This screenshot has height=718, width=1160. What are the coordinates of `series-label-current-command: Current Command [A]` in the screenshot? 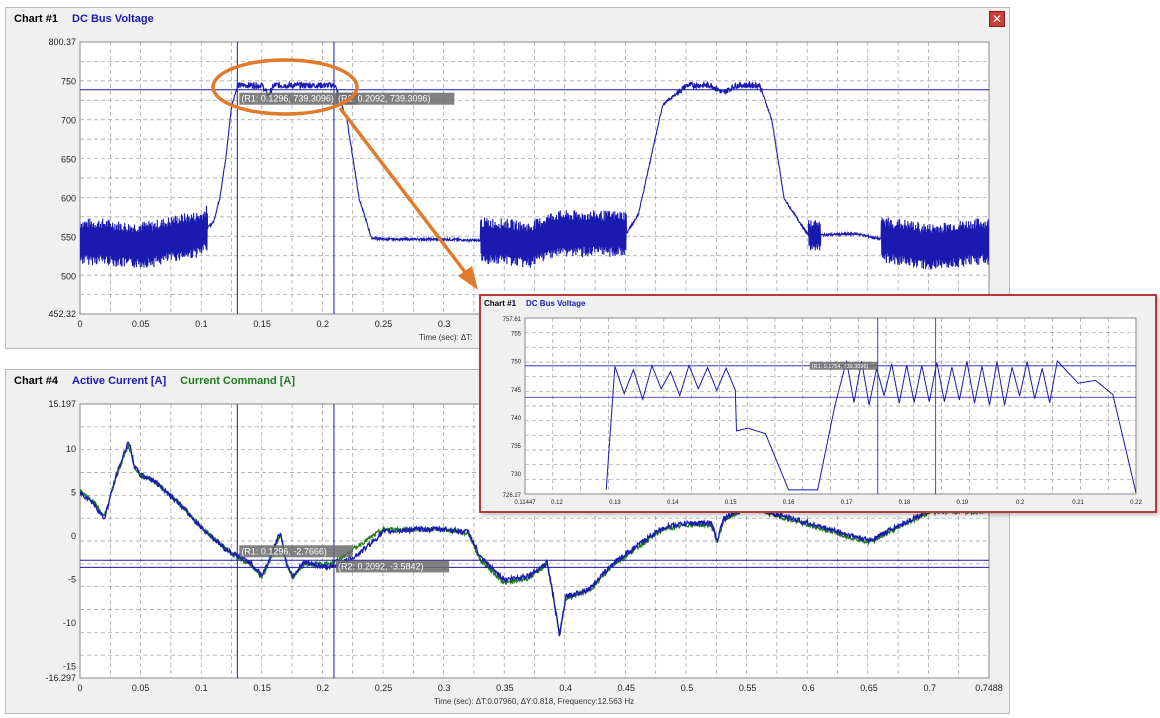 It's located at (238, 381).